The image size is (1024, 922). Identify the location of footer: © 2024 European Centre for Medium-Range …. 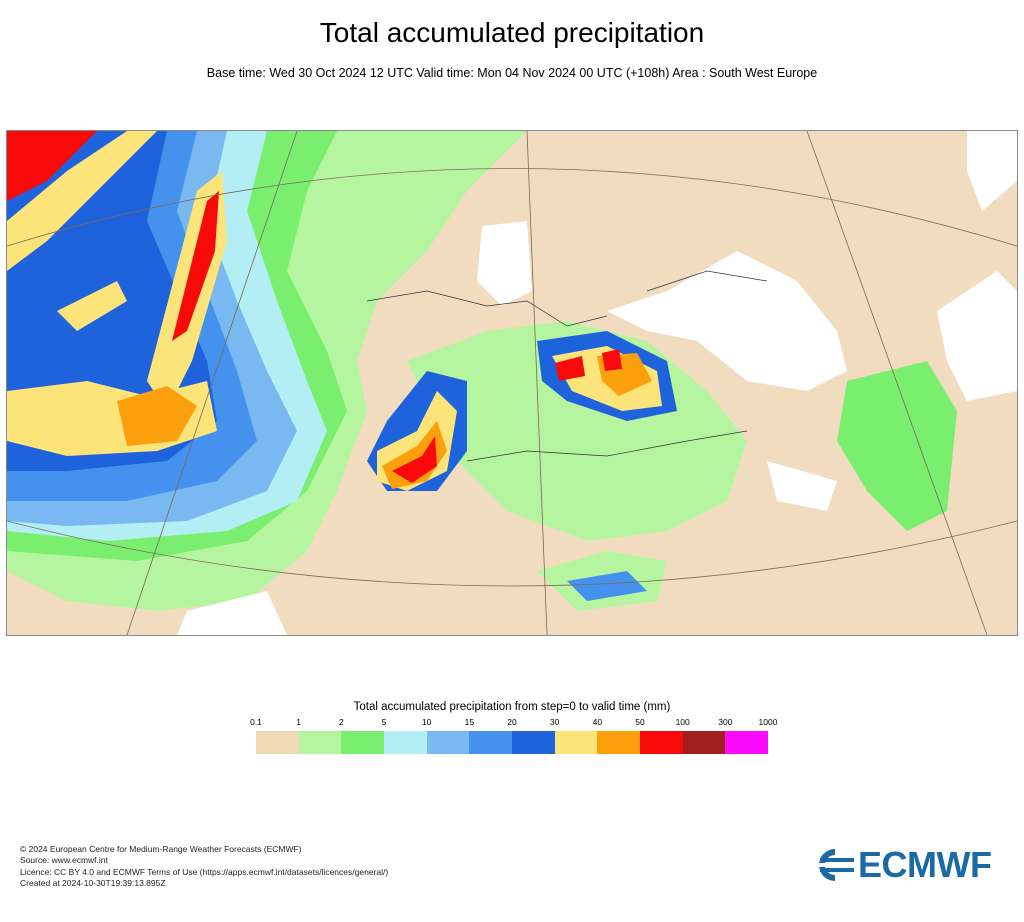
(204, 866).